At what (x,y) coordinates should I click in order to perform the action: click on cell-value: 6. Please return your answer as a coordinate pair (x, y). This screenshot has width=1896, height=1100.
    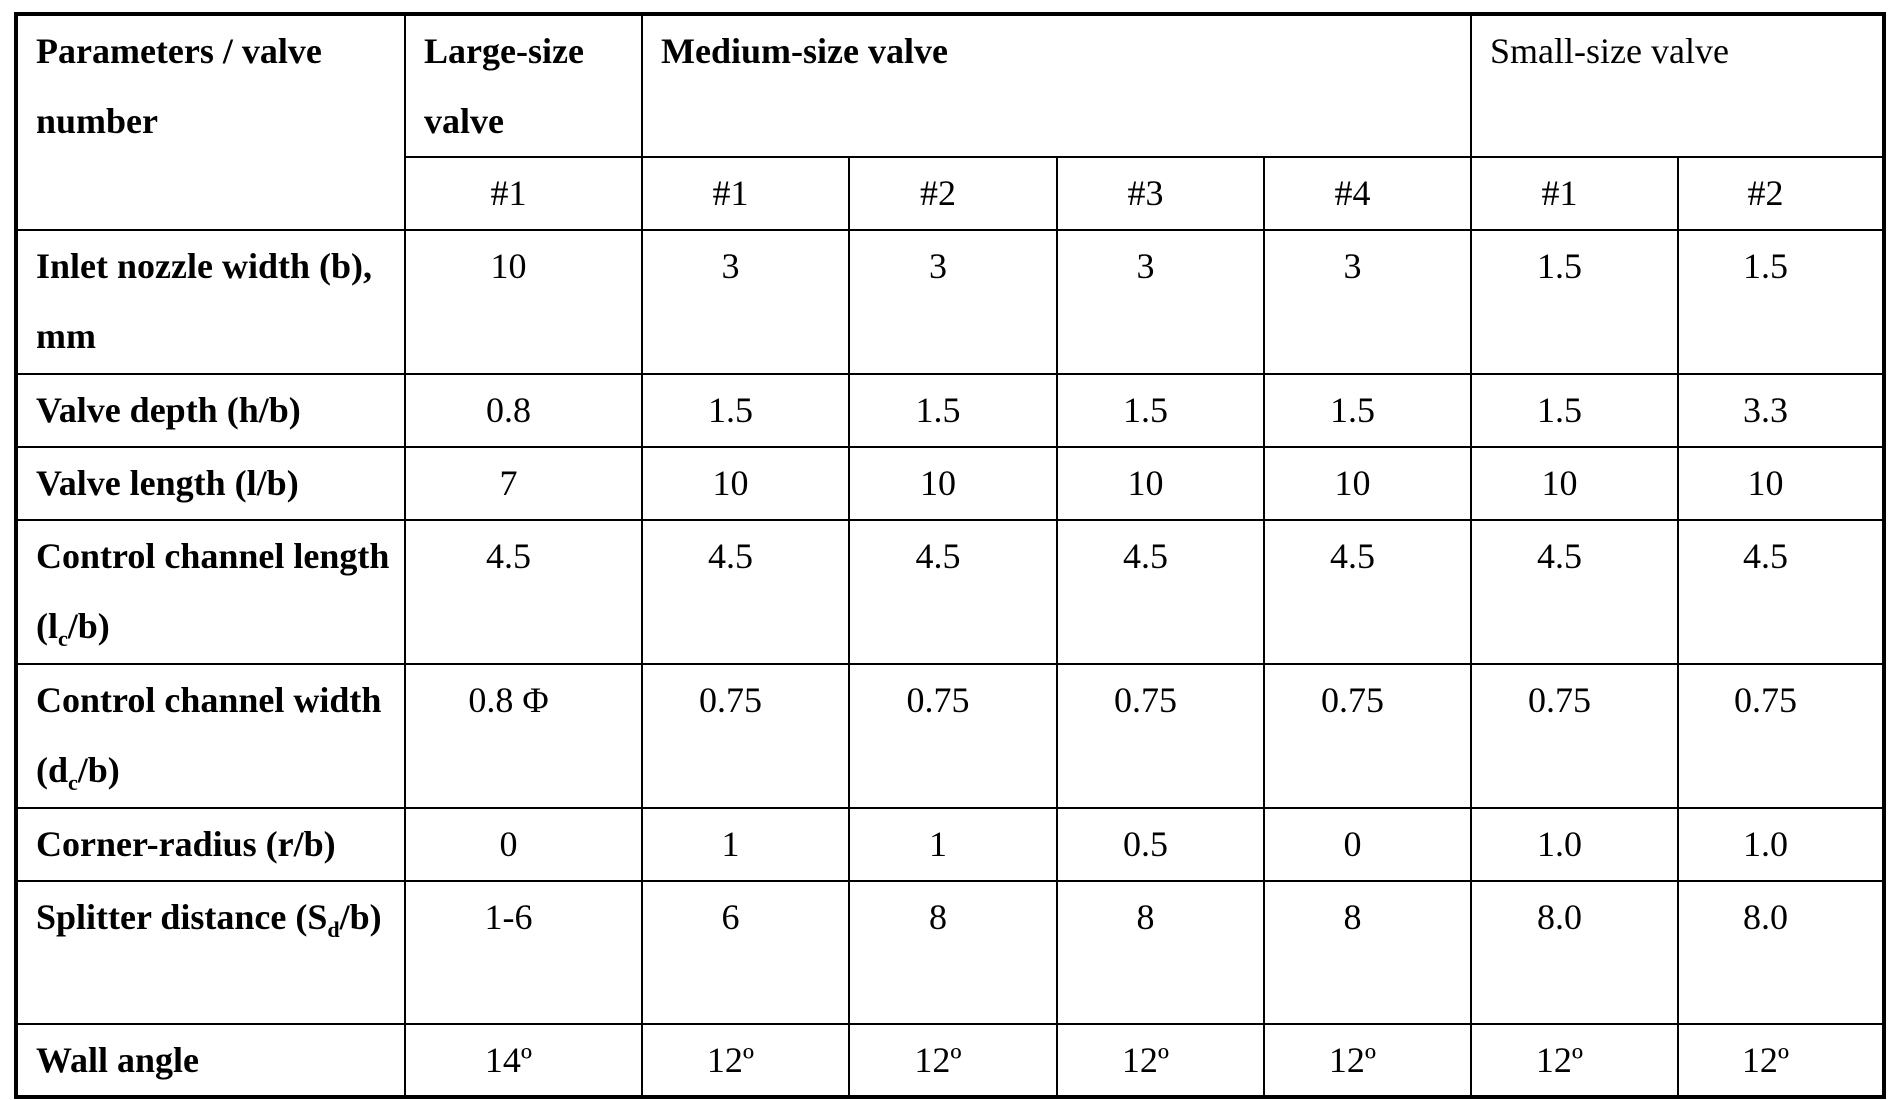
    Looking at the image, I should click on (745, 952).